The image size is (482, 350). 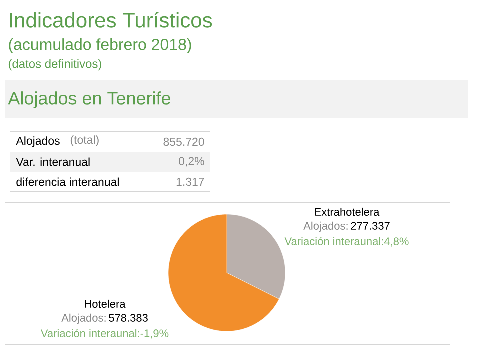 What do you see at coordinates (191, 162) in the screenshot?
I see `text: 0,2%` at bounding box center [191, 162].